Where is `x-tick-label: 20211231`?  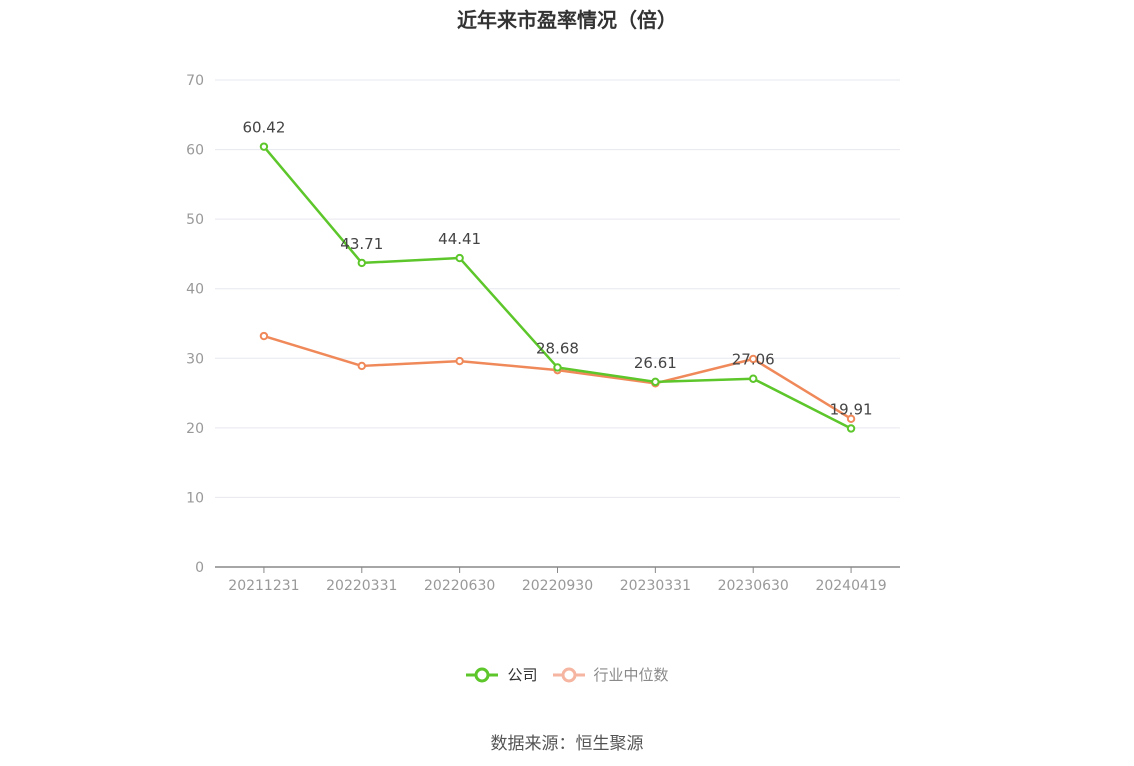 x-tick-label: 20211231 is located at coordinates (263, 586).